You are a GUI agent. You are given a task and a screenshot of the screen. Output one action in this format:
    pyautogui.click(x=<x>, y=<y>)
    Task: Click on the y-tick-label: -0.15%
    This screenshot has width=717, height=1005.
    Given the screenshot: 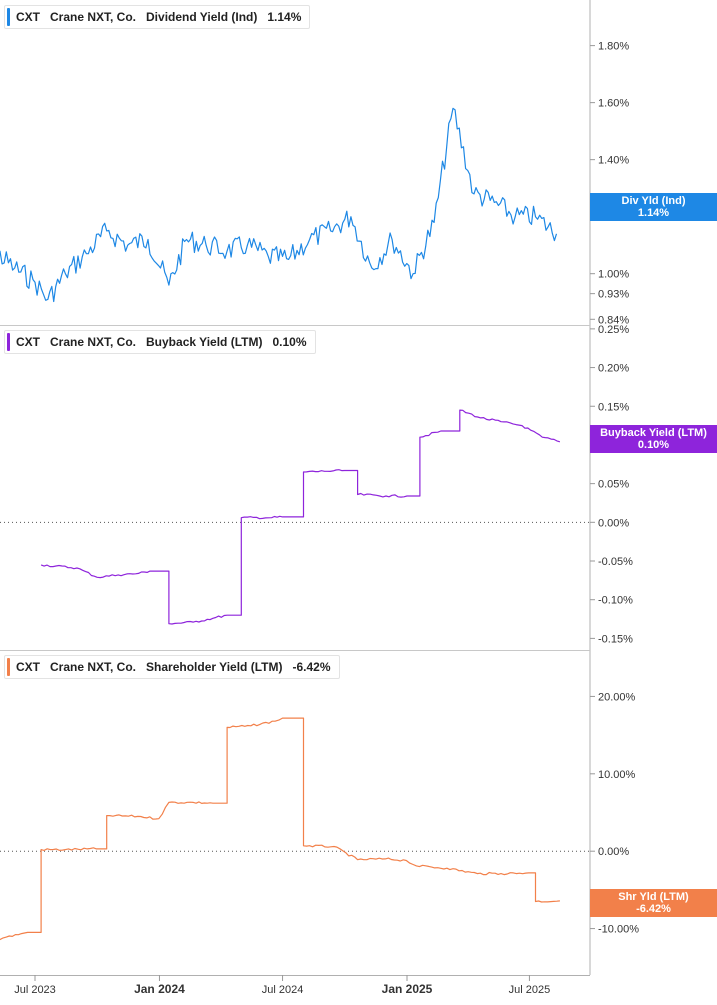 What is the action you would take?
    pyautogui.click(x=615, y=639)
    